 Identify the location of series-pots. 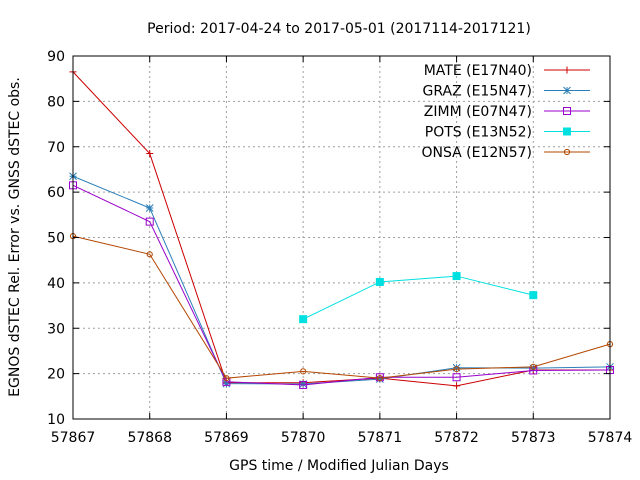
(418, 298).